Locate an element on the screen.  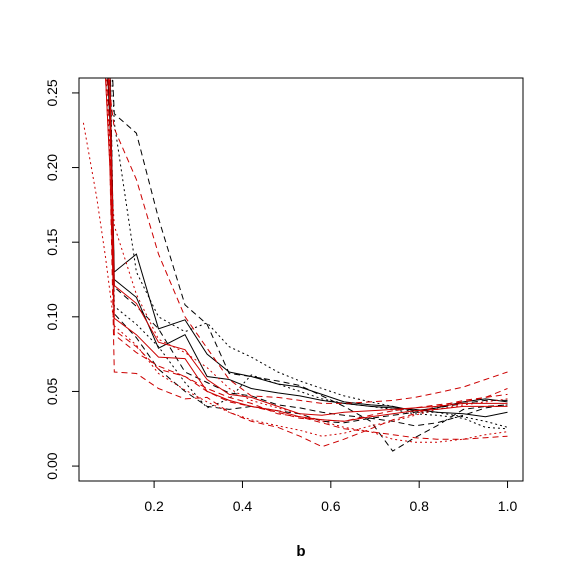
x-tick-label: 1.0 is located at coordinates (508, 506).